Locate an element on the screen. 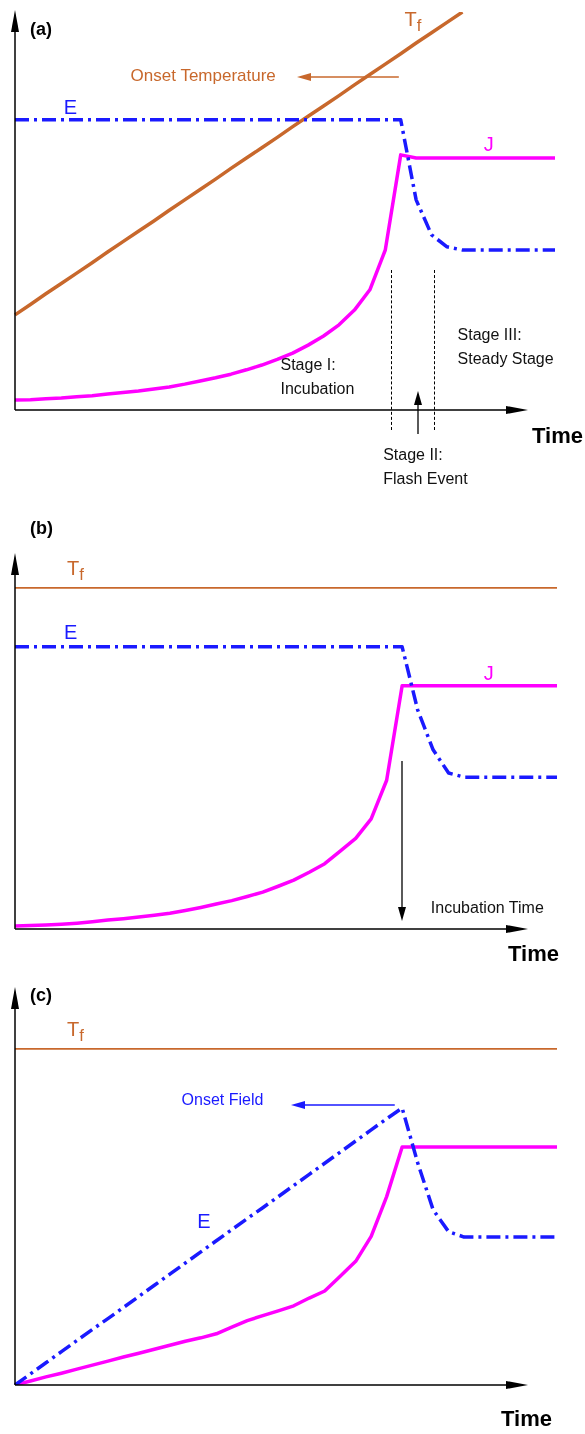 The width and height of the screenshot is (585, 1434). annotation: Onset Temperature is located at coordinates (203, 76).